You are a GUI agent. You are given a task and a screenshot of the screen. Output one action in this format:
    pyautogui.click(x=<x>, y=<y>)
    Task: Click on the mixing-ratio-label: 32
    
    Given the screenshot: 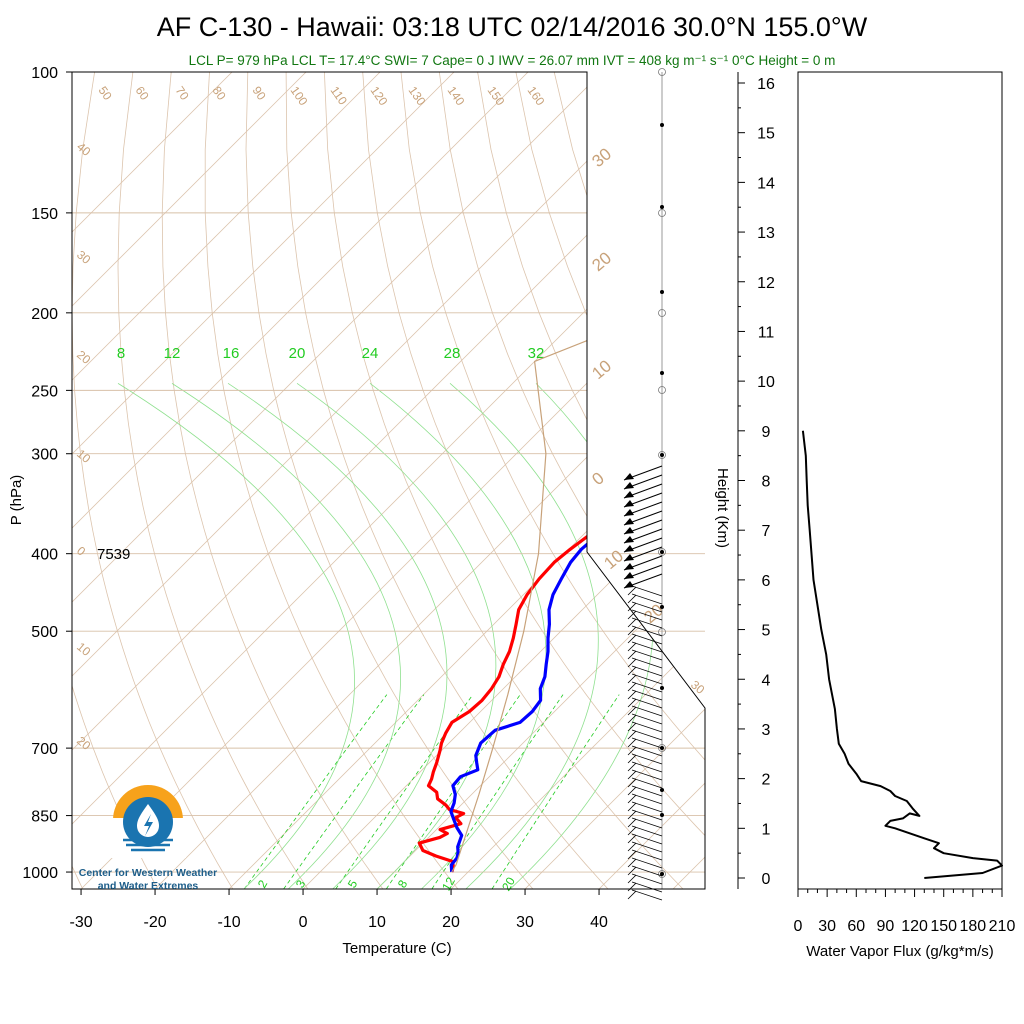 What is the action you would take?
    pyautogui.click(x=536, y=353)
    